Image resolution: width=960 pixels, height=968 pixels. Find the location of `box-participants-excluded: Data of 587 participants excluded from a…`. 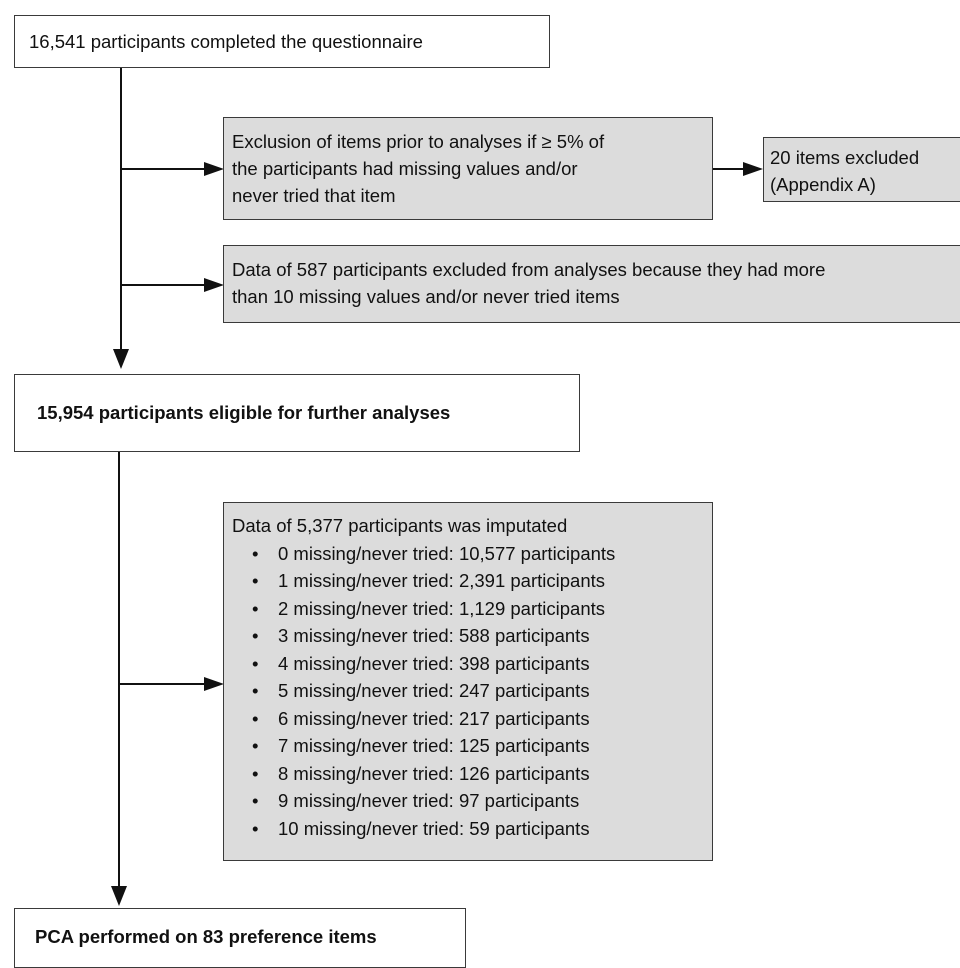

box-participants-excluded: Data of 587 participants excluded from a… is located at coordinates (591, 284).